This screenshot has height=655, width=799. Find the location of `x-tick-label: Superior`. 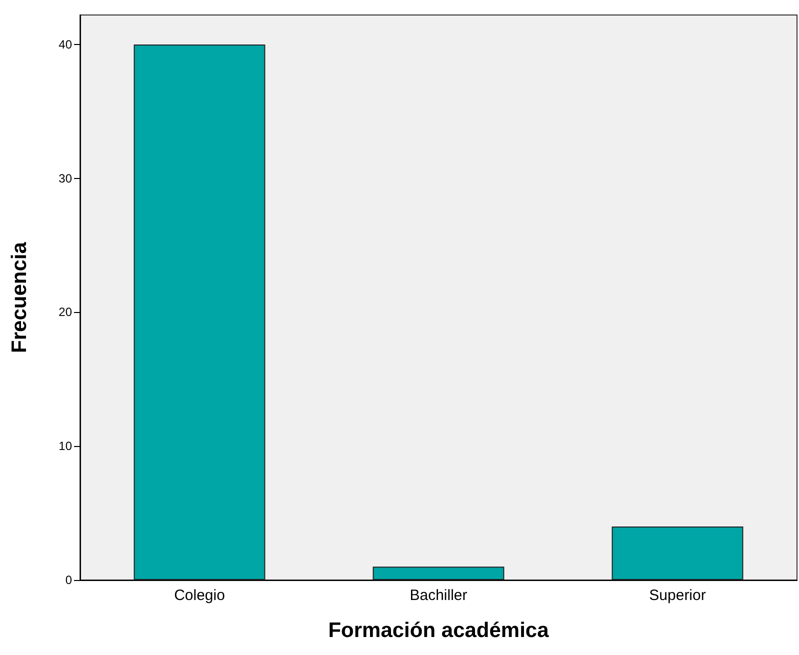

x-tick-label: Superior is located at coordinates (677, 595).